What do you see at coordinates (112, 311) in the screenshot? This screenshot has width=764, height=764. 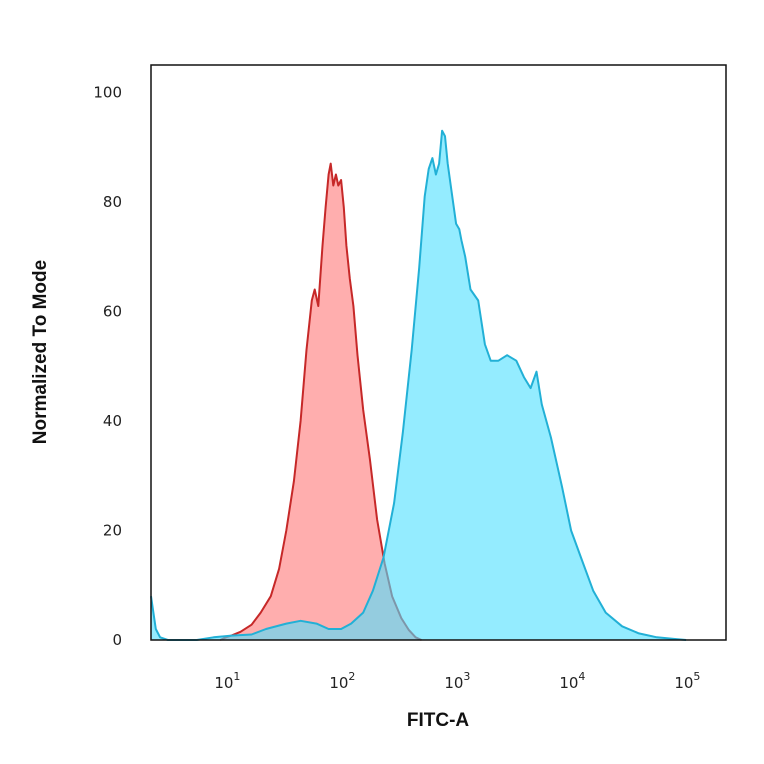 I see `y-tick-label: 60` at bounding box center [112, 311].